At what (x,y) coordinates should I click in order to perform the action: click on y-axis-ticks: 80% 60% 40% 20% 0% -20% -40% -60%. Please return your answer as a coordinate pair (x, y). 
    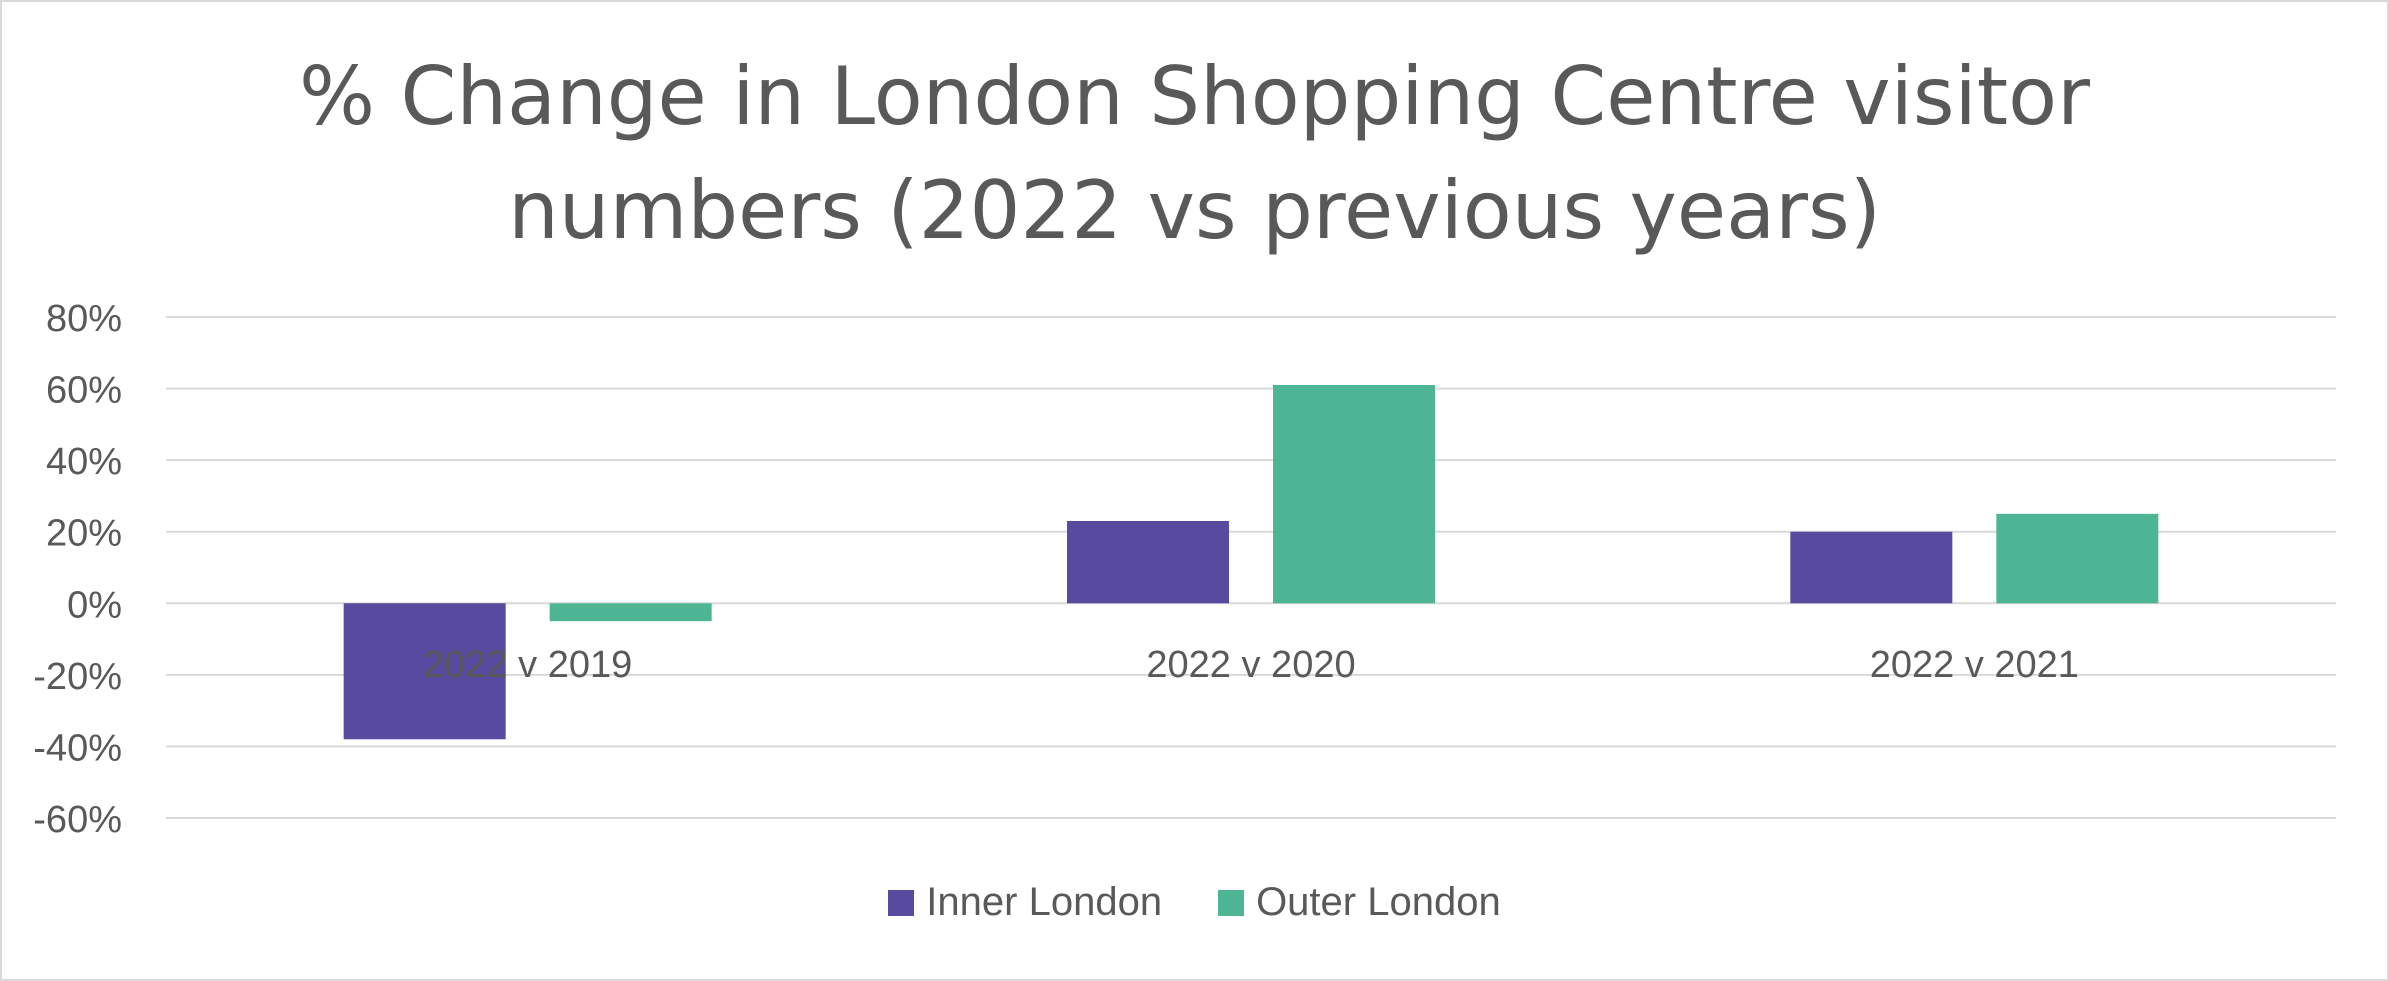
    Looking at the image, I should click on (77, 569).